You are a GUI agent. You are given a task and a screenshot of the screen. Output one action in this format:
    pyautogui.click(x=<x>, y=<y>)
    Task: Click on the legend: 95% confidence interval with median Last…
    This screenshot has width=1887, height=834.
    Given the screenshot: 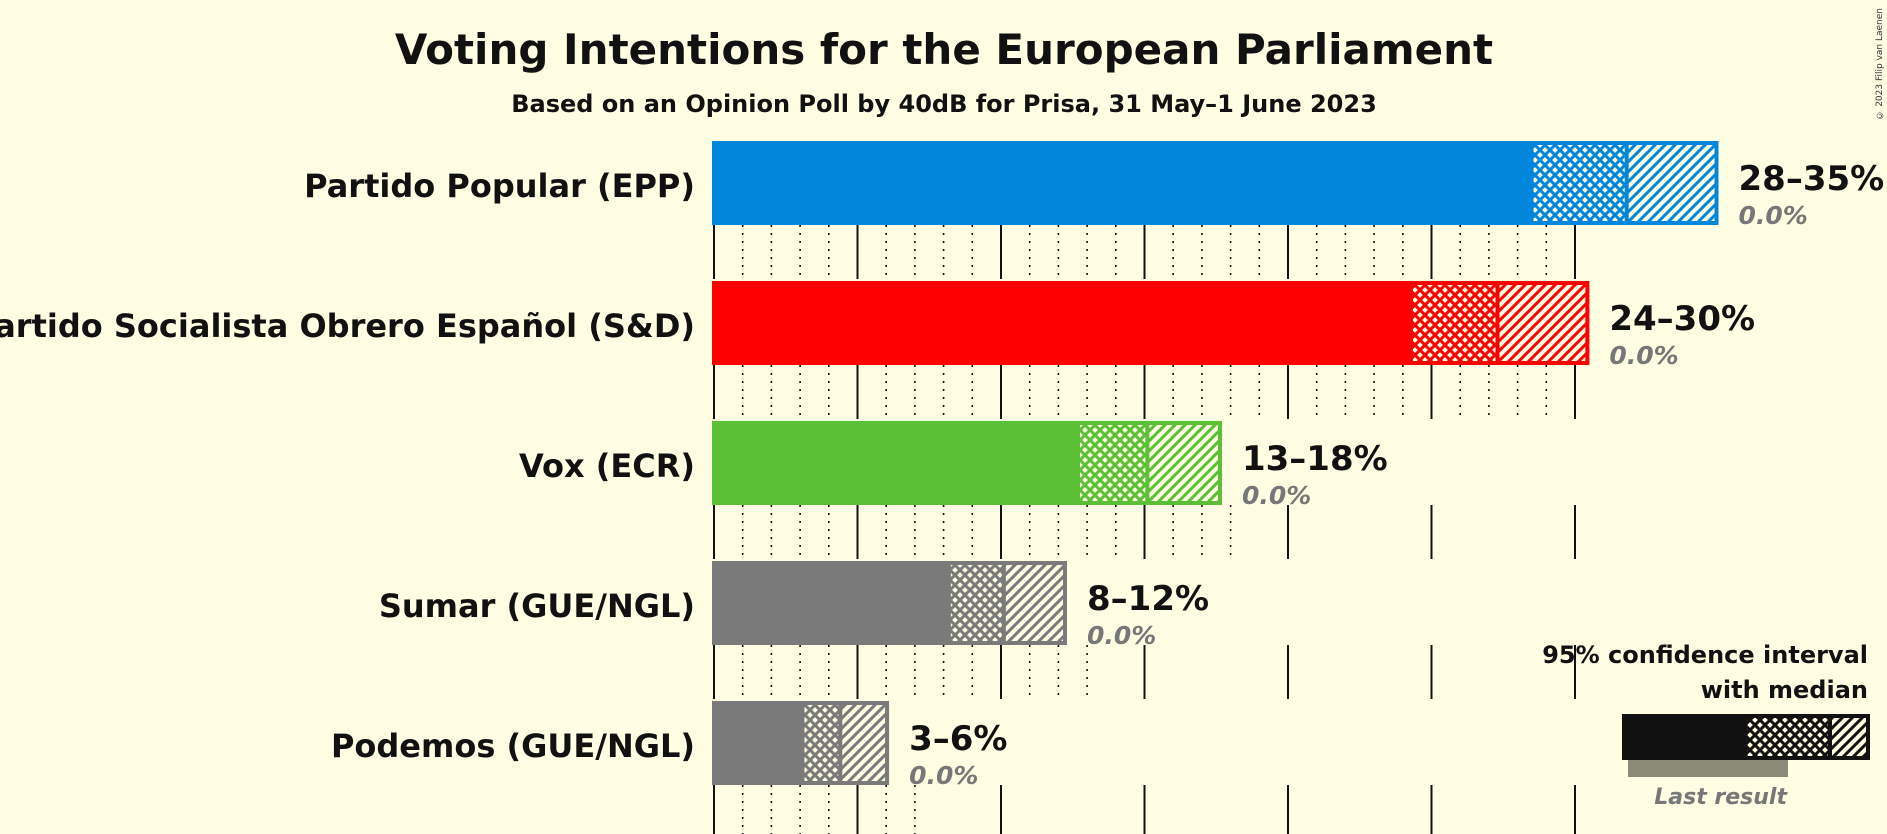 What is the action you would take?
    pyautogui.click(x=1706, y=725)
    